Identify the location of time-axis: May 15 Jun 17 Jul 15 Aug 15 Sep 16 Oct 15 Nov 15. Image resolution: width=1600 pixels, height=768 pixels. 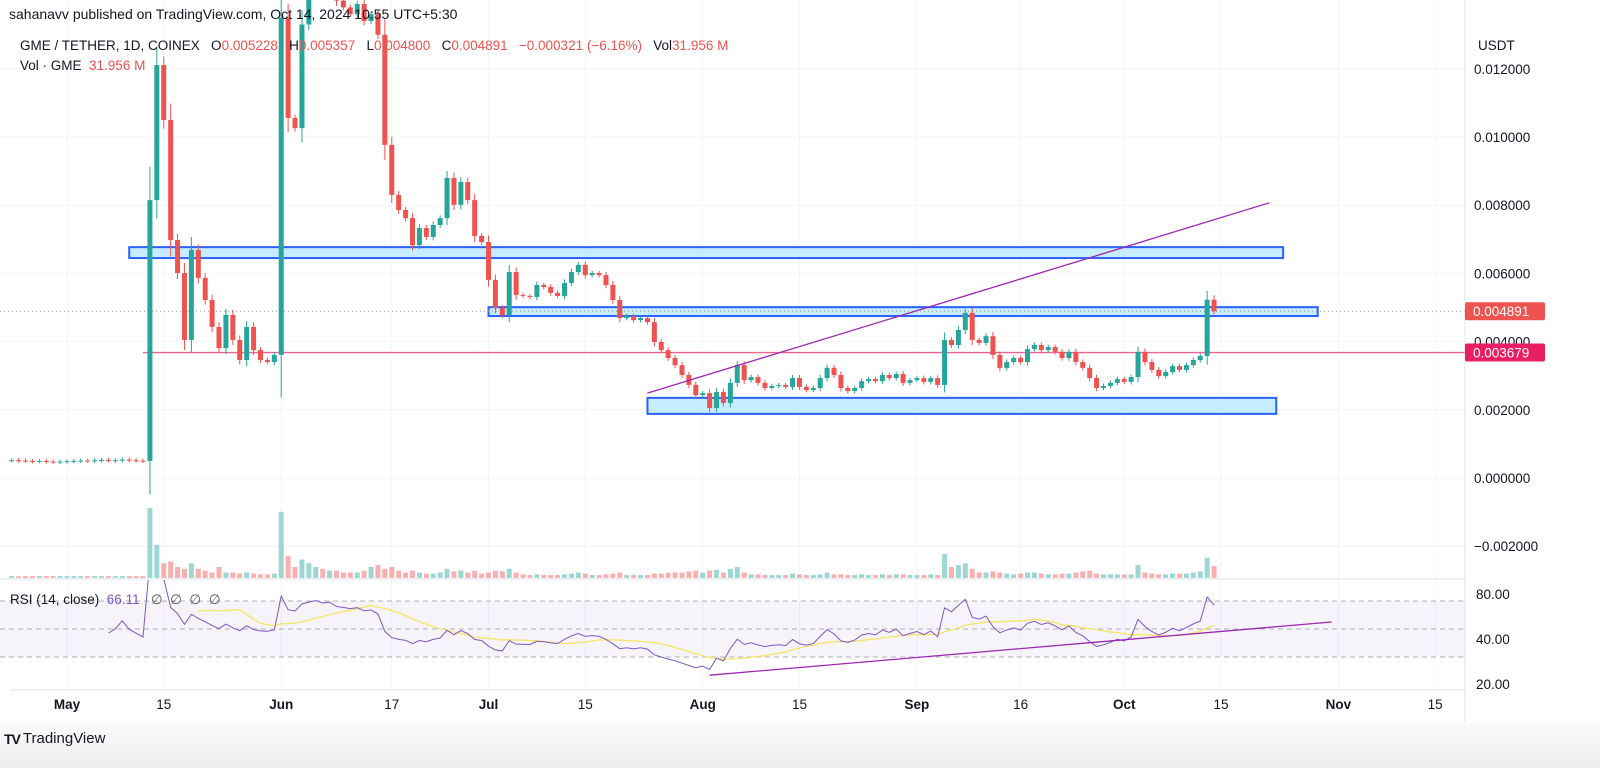
(748, 704).